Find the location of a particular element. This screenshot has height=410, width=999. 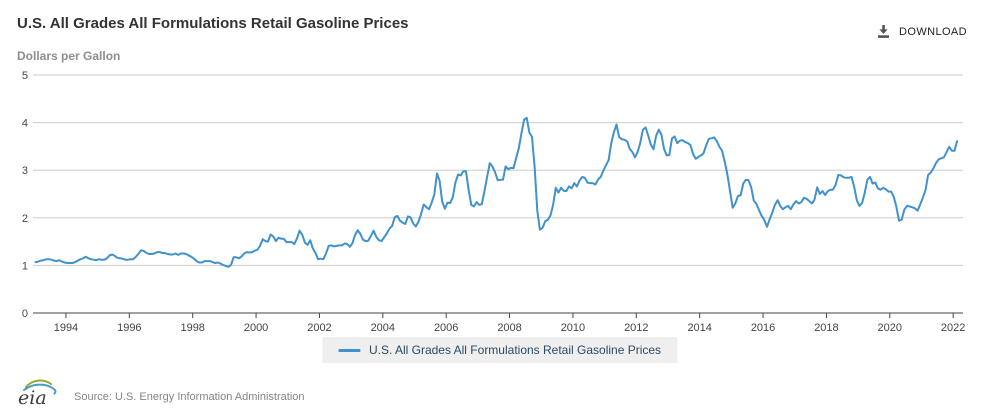

y-axis-tick-label: 1 is located at coordinates (25, 266).